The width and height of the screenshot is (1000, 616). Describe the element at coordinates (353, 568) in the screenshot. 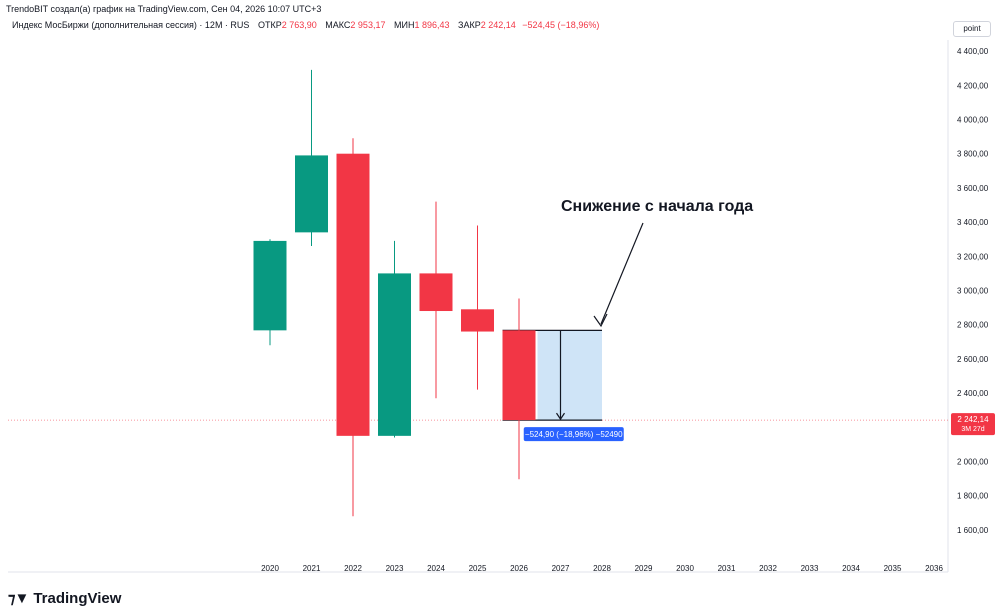

I see `x-tick-label: 2022` at that location.